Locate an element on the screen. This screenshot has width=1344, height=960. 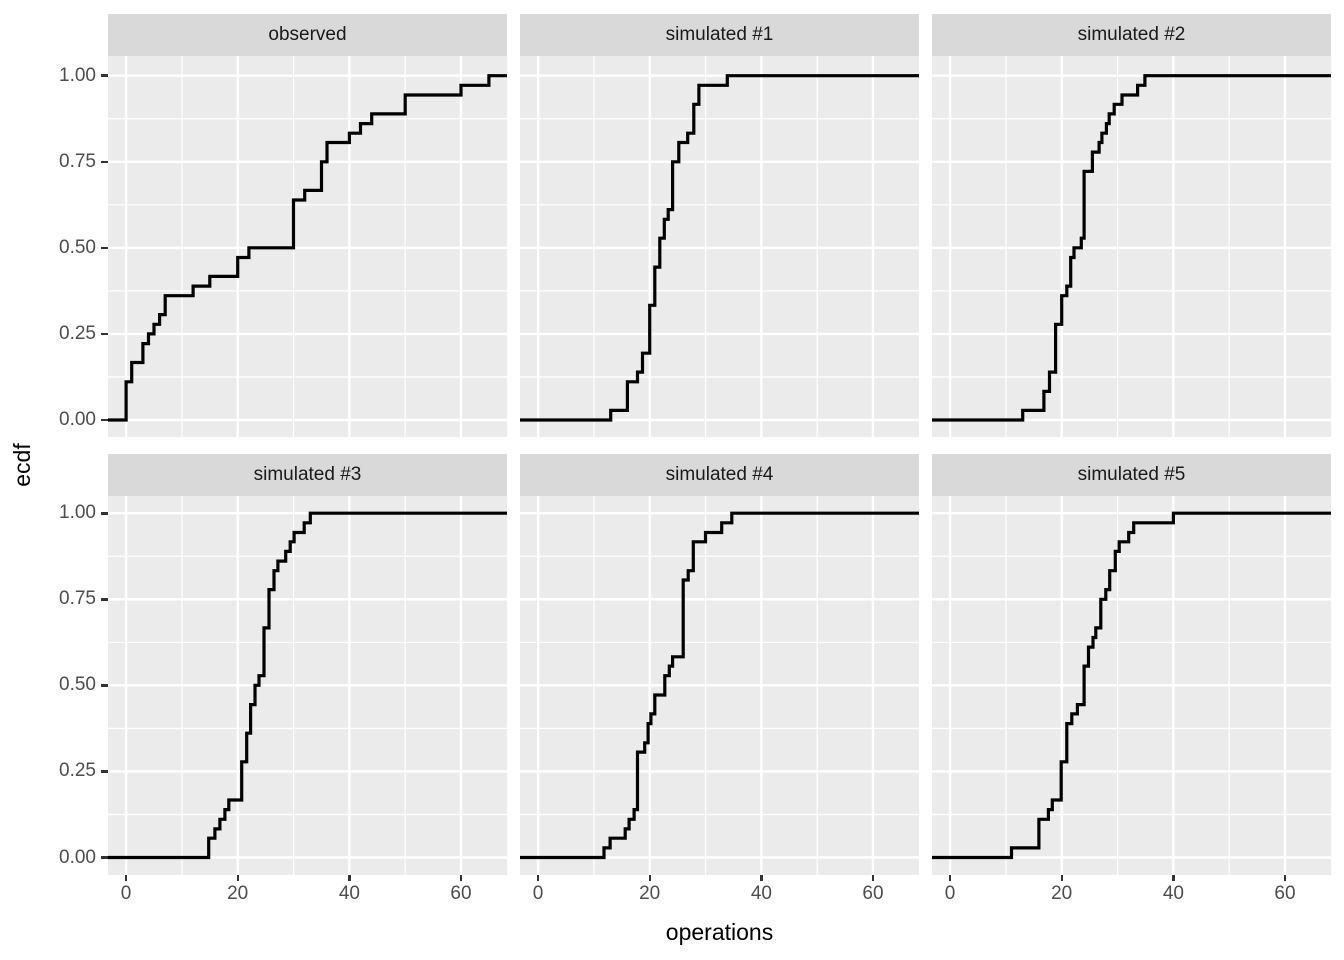
facet-title: simulated #5 is located at coordinates (1131, 474).